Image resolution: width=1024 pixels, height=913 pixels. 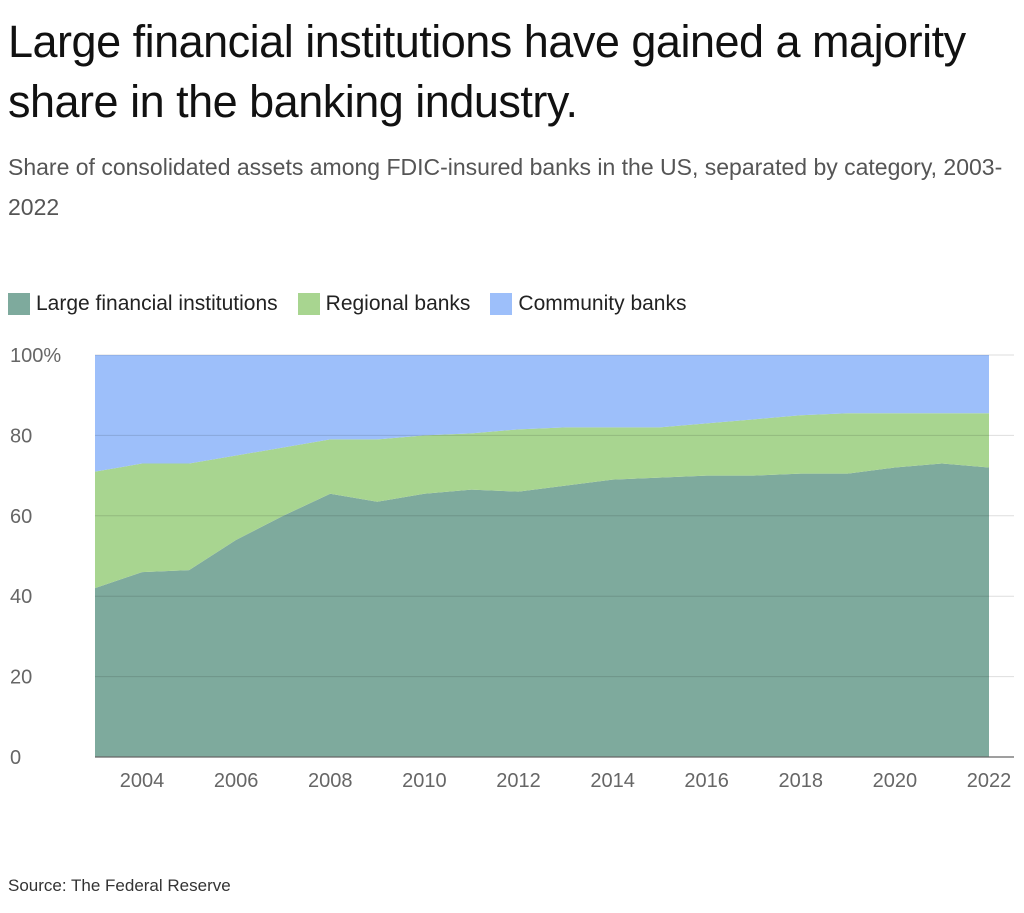 I want to click on x-tick-label: 2016, so click(x=706, y=781).